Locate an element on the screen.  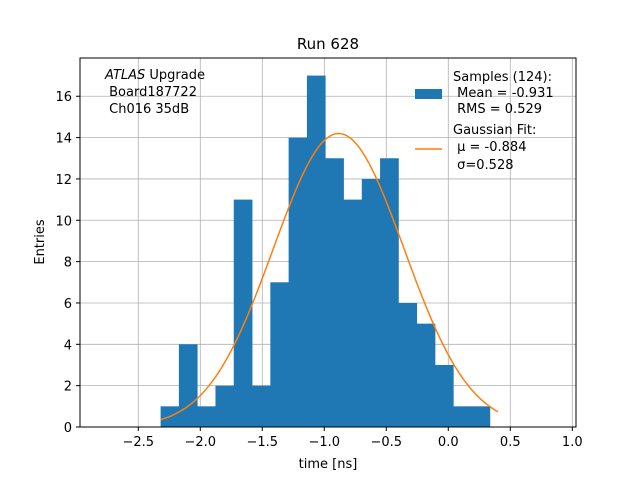
annotation-upgrade: Upgrade is located at coordinates (175, 75).